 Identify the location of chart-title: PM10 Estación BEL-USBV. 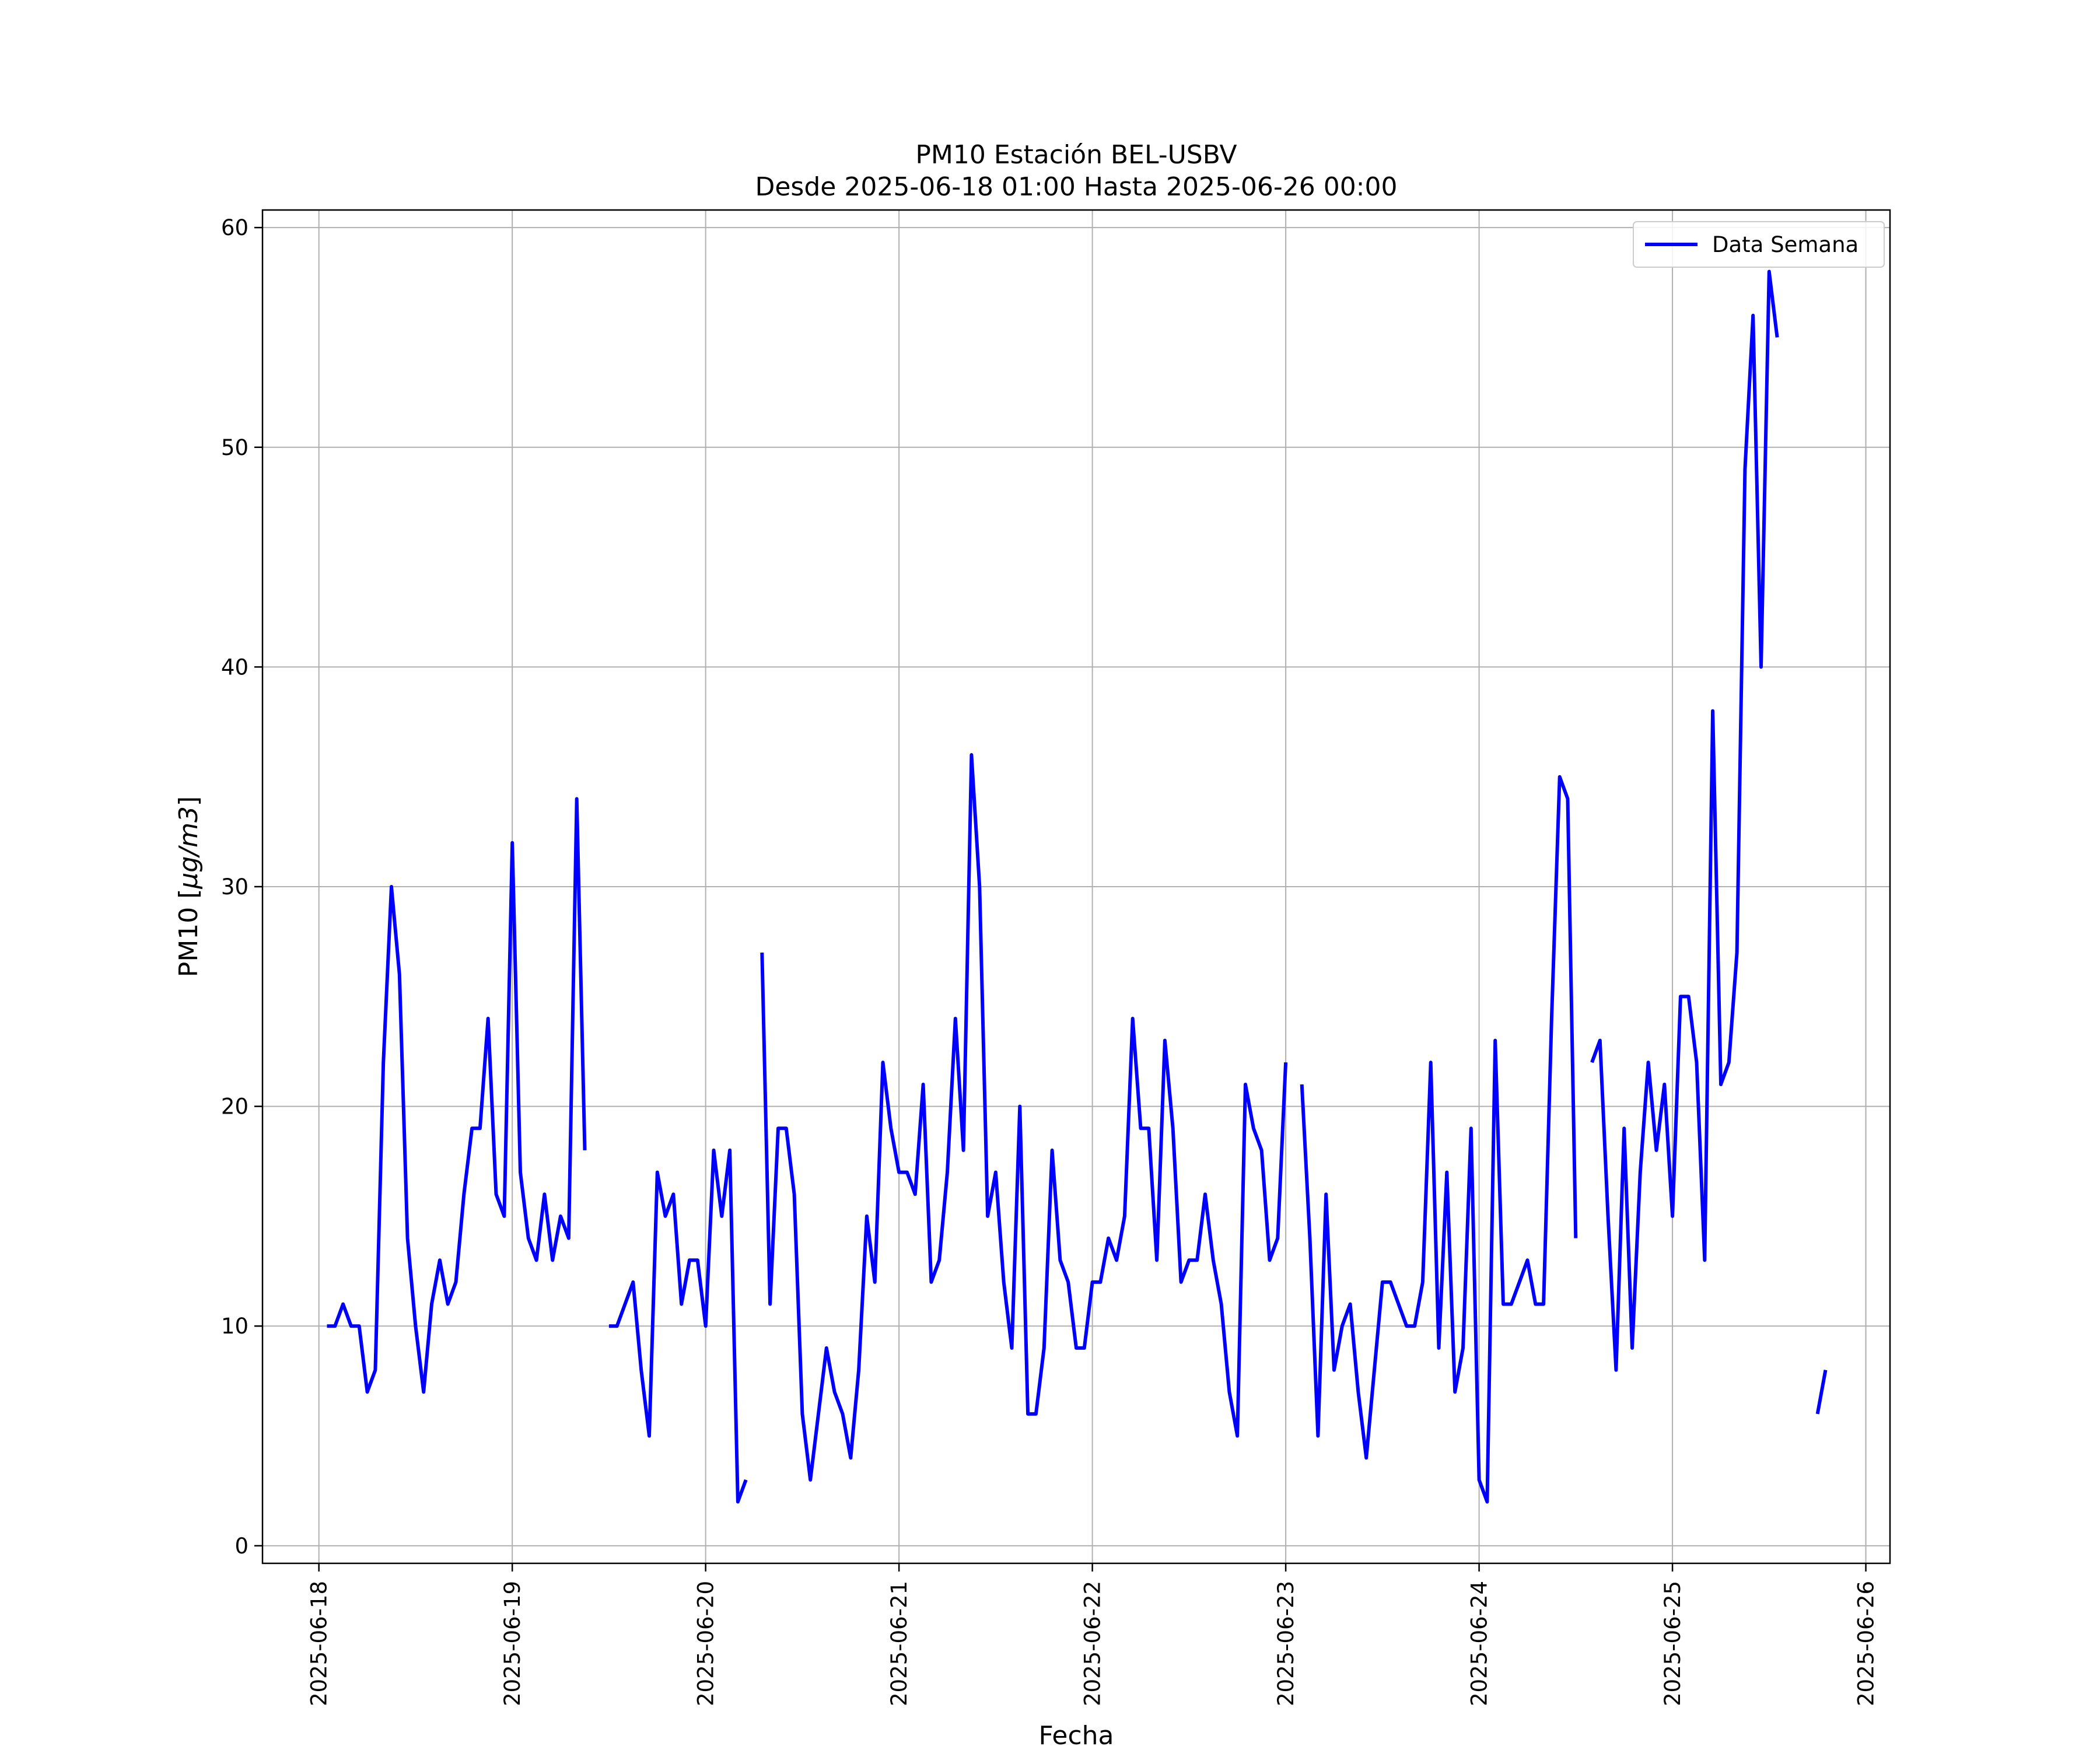
(1076, 155).